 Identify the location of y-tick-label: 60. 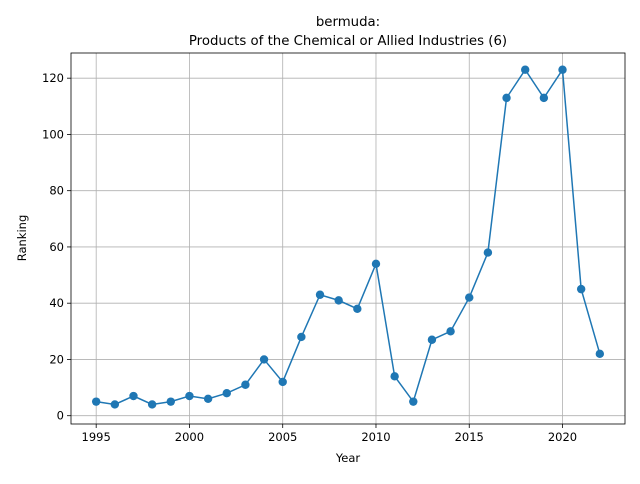
(56, 247).